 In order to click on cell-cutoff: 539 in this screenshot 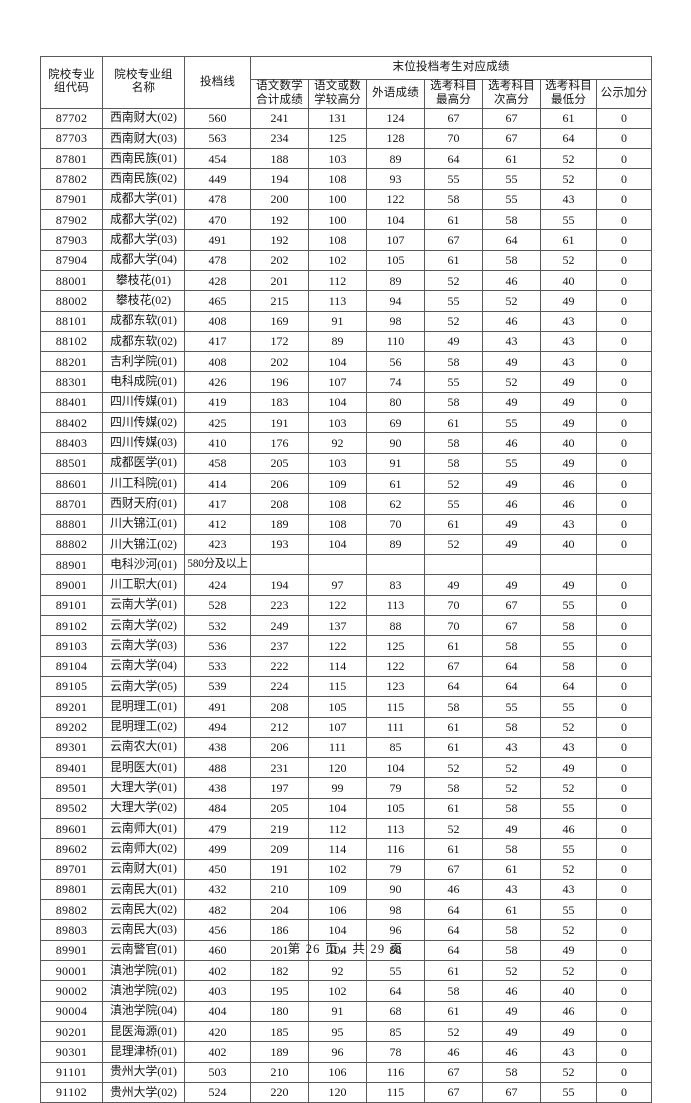, I will do `click(217, 686)`.